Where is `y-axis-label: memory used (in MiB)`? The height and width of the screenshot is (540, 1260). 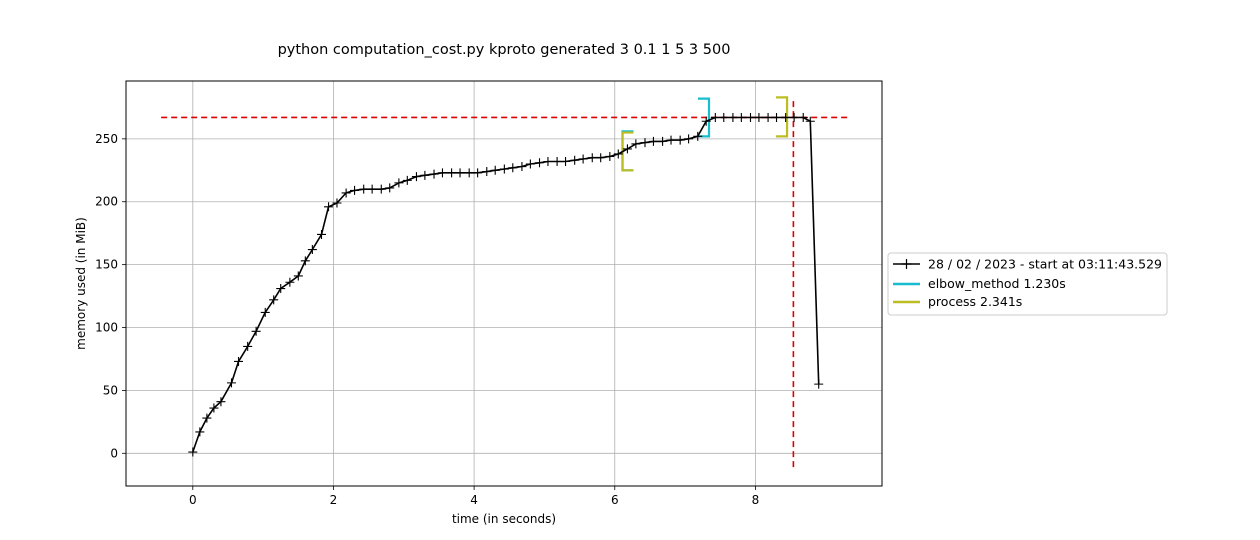
y-axis-label: memory used (in MiB) is located at coordinates (81, 283).